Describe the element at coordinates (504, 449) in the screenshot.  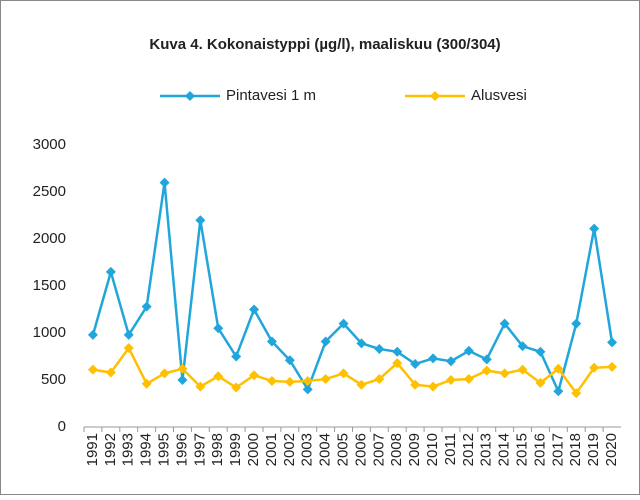
I see `x-tick-label: 2014` at that location.